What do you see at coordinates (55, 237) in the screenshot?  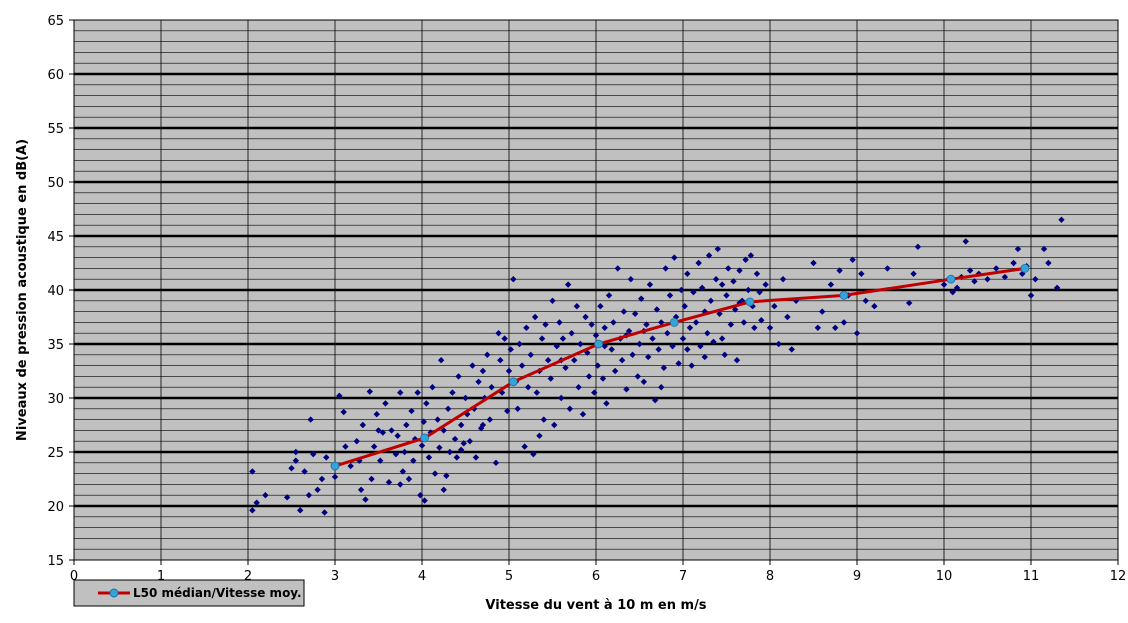 I see `y-tick-label: 45` at bounding box center [55, 237].